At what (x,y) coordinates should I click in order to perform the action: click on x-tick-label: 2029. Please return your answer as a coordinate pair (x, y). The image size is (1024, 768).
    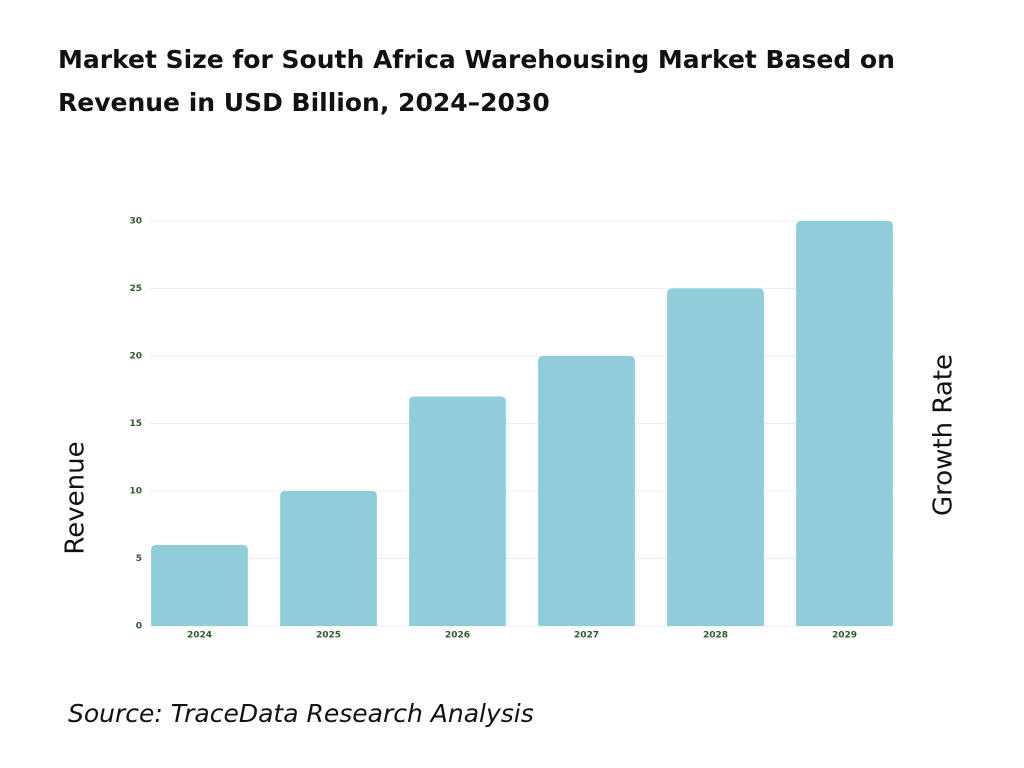
    Looking at the image, I should click on (844, 636).